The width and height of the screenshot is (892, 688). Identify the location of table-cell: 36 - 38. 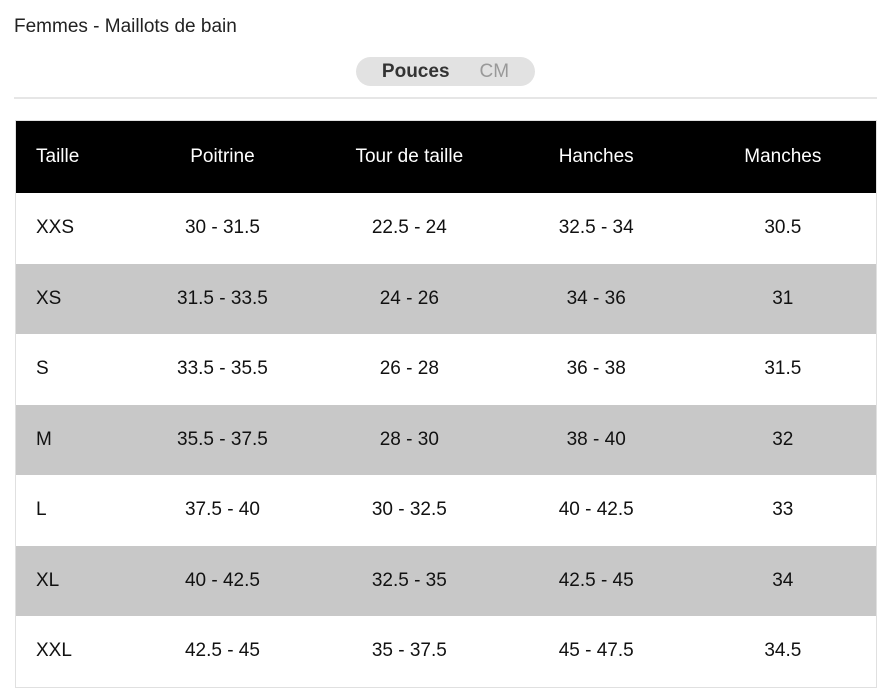
(596, 369).